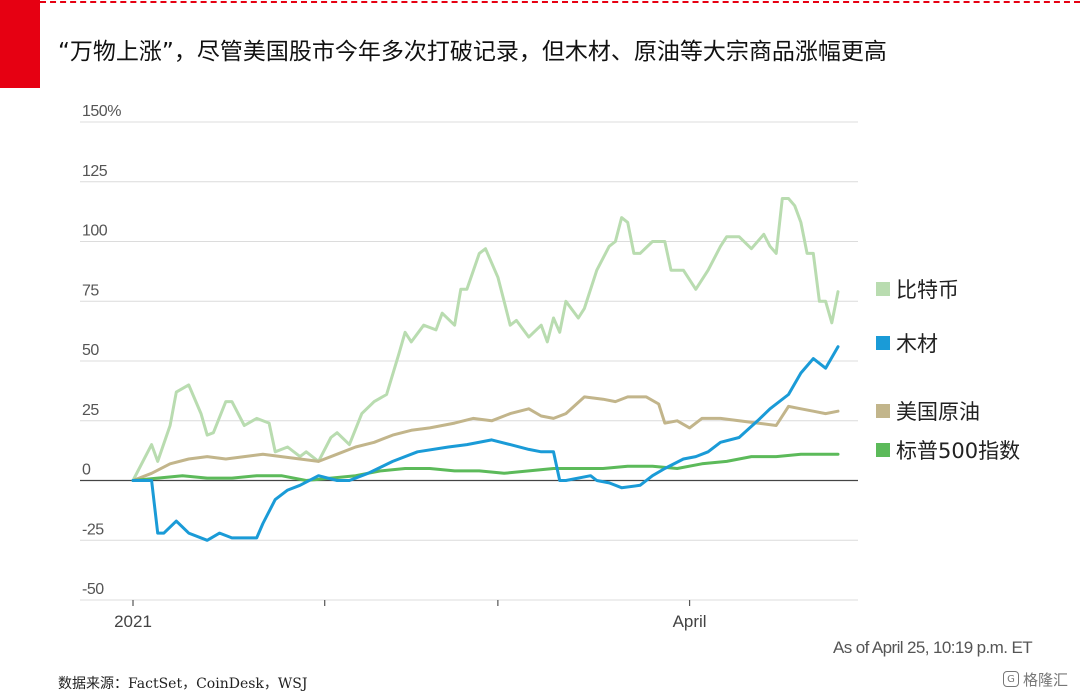 The width and height of the screenshot is (1080, 695). I want to click on y-tick-label: 100, so click(95, 231).